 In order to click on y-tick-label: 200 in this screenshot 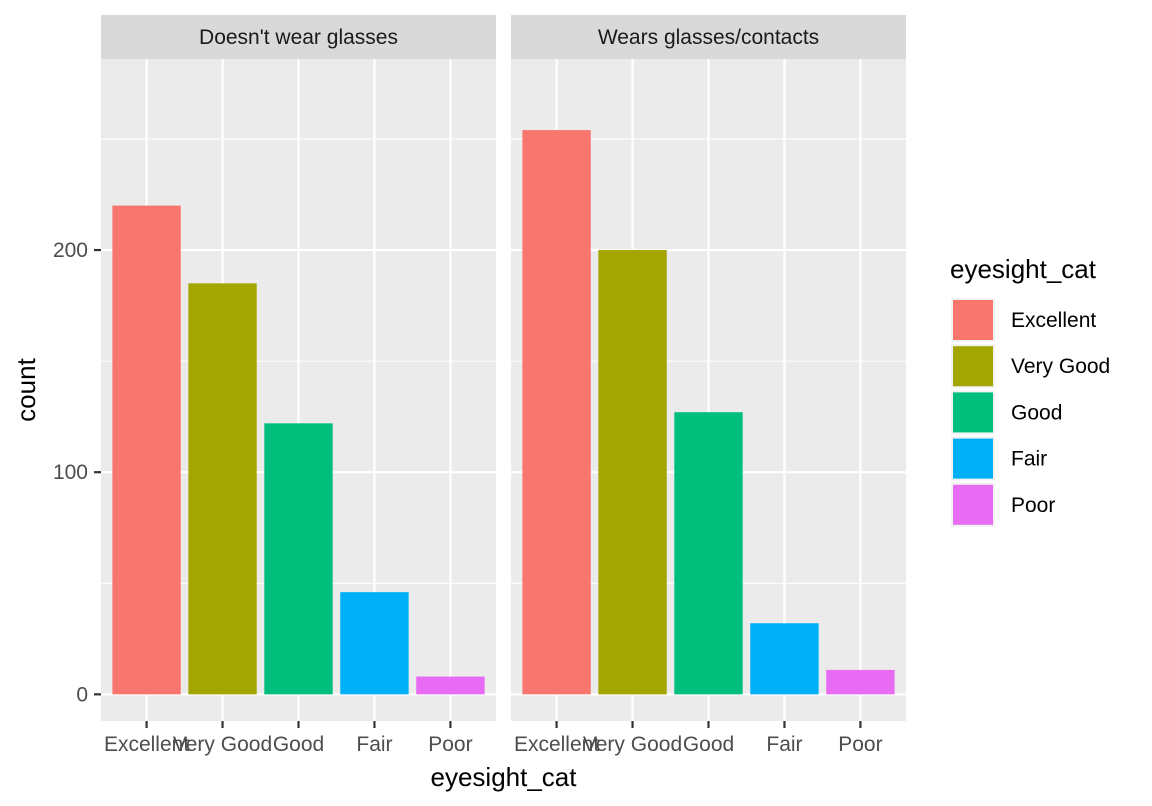, I will do `click(70, 250)`.